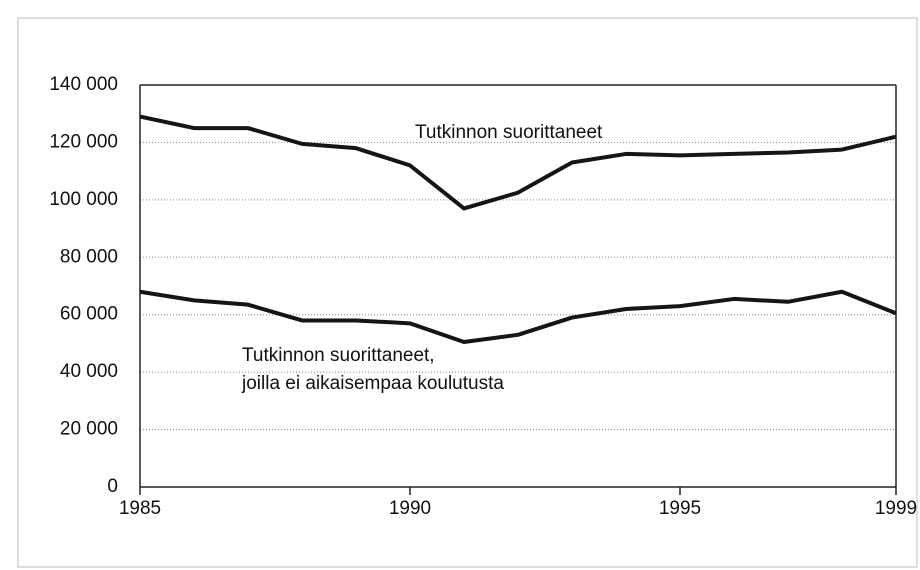 The height and width of the screenshot is (570, 920). Describe the element at coordinates (338, 355) in the screenshot. I see `annotation: Tutkinnon suorittaneet,` at that location.